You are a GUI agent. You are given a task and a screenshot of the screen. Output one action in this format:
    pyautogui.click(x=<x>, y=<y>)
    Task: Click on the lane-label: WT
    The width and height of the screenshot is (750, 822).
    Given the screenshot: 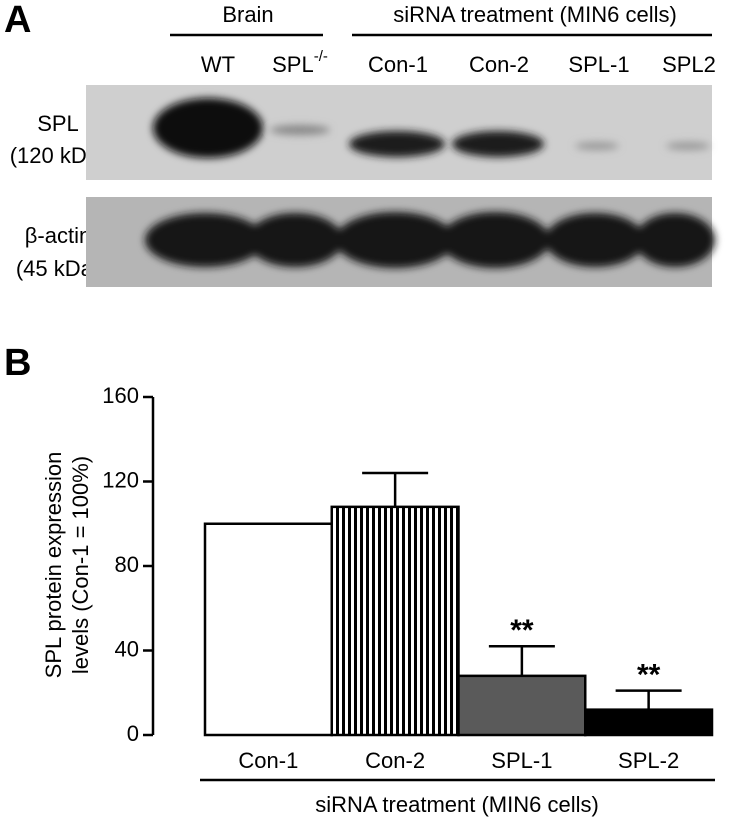 What is the action you would take?
    pyautogui.click(x=218, y=64)
    